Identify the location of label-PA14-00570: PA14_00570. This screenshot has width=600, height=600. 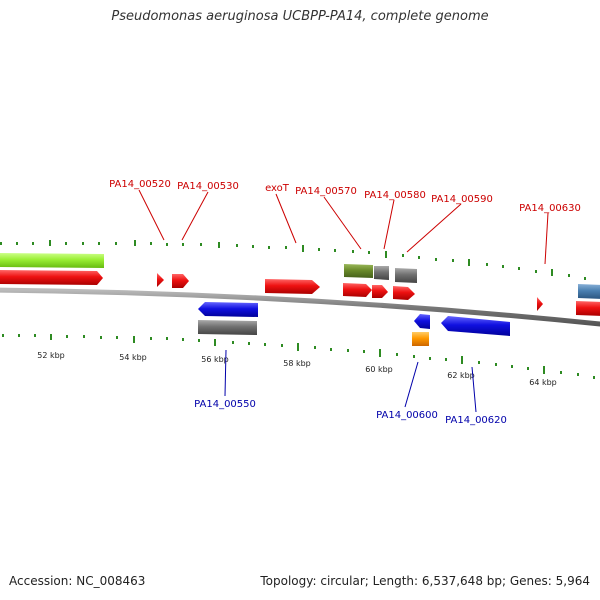
(326, 191).